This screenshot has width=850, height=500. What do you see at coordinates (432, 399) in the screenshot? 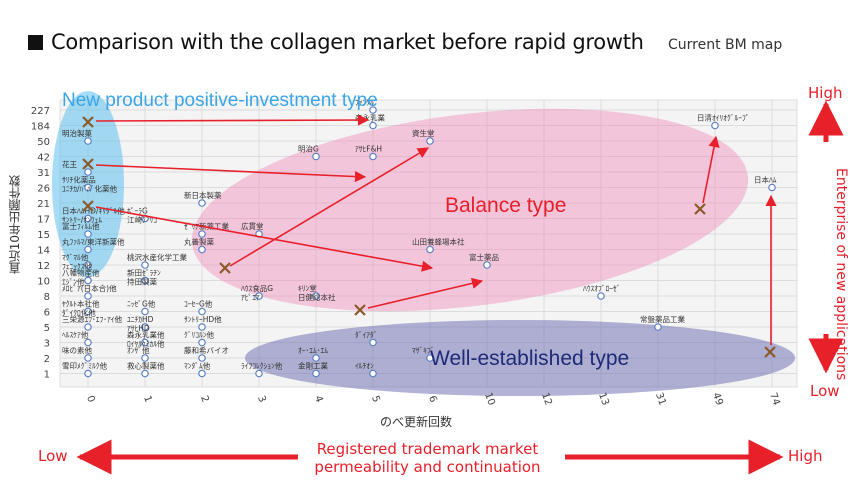
I see `x-tick-label: 6` at bounding box center [432, 399].